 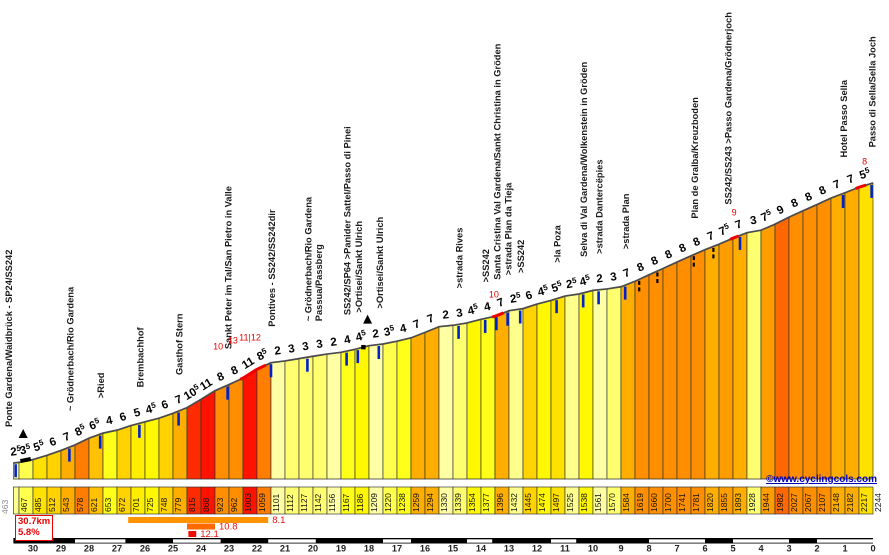 What do you see at coordinates (873, 91) in the screenshot?
I see `place-label: Passo di Sella/Sella Joch` at bounding box center [873, 91].